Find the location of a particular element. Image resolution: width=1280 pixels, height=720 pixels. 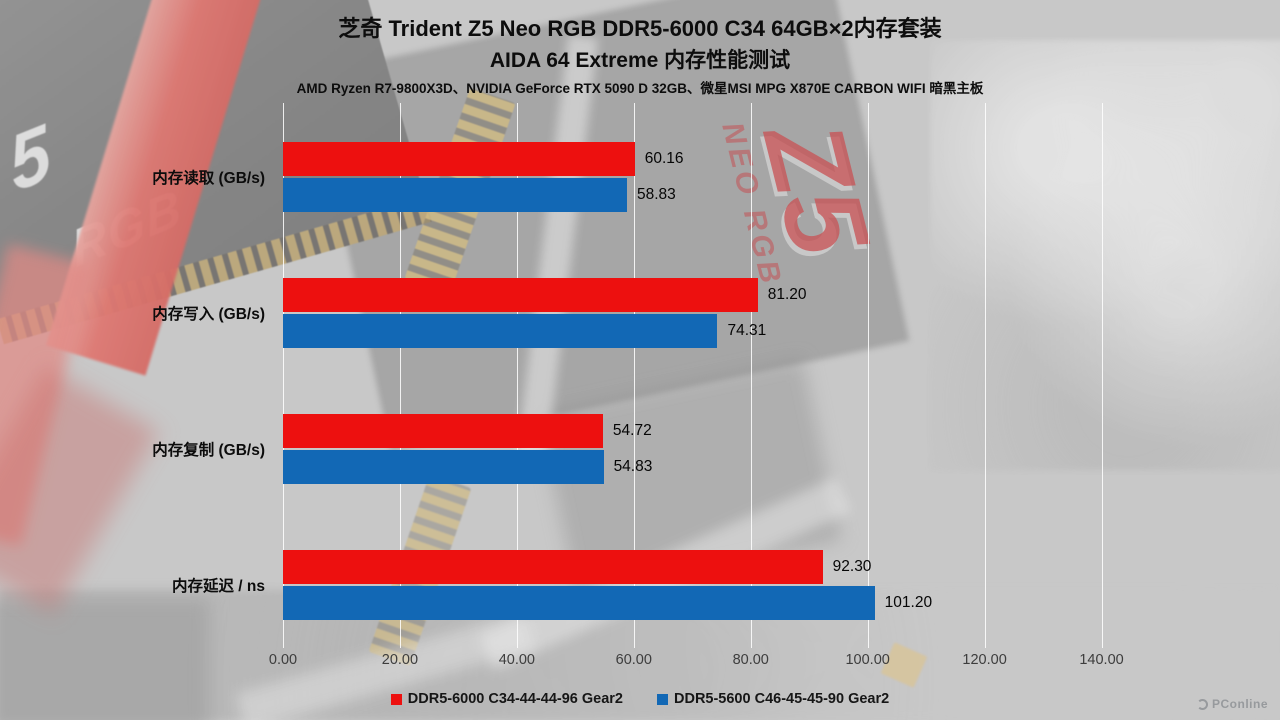

legend-item: DDR5-6000 C34-44-44-96 Gear2 is located at coordinates (506, 699).